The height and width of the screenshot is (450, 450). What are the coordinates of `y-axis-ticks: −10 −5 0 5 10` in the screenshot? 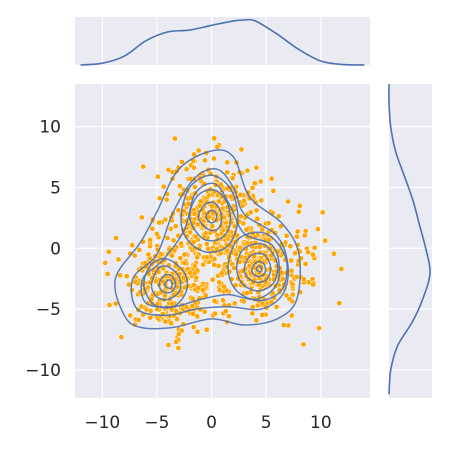 It's located at (43, 249).